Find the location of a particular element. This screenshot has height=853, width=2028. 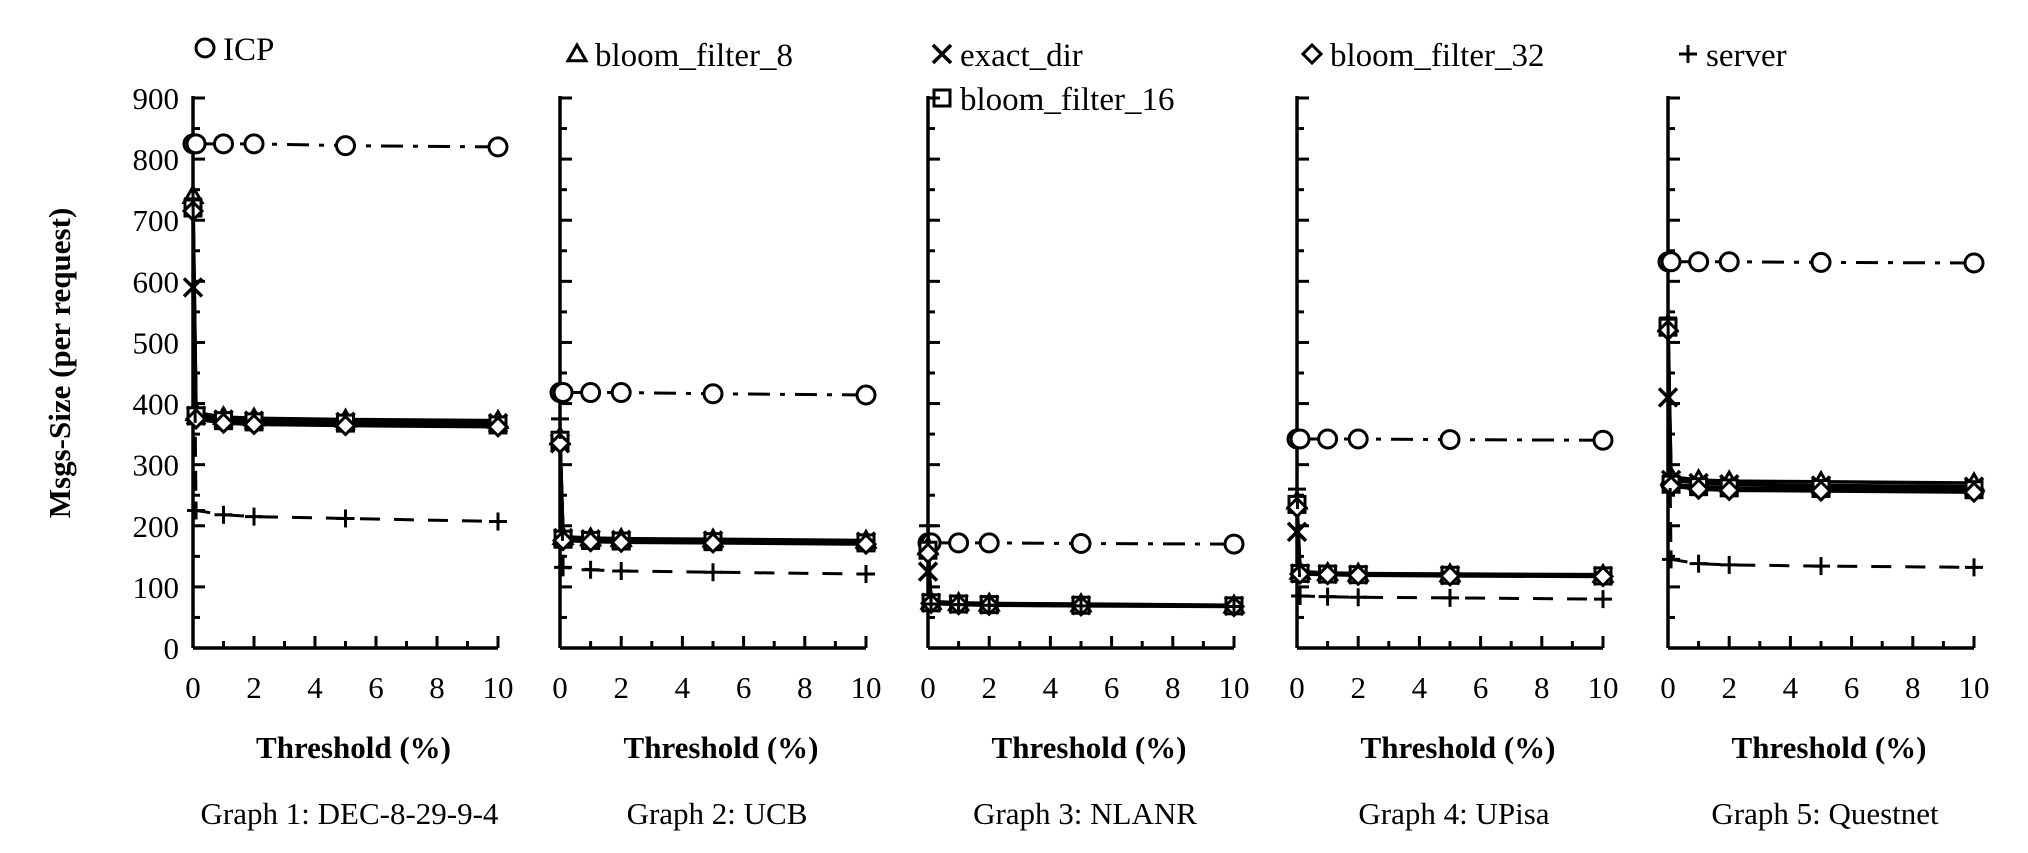

y-tick-label: 600 is located at coordinates (156, 281).